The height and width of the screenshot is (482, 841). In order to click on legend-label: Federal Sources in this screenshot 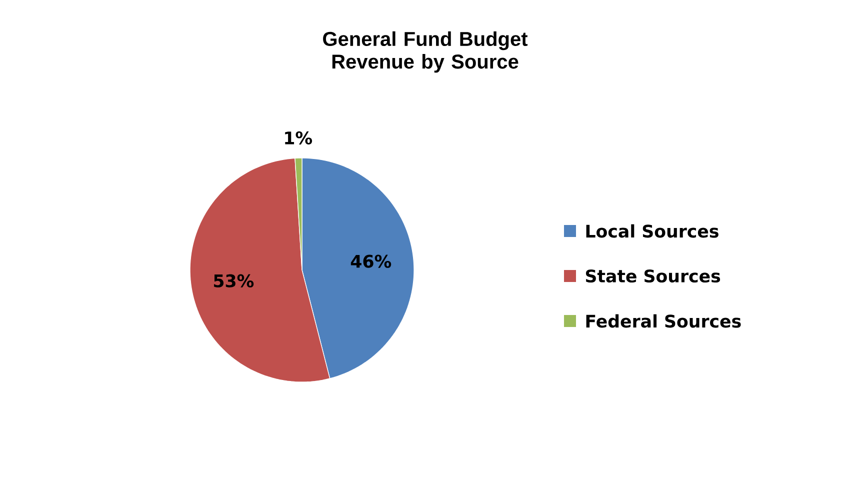, I will do `click(663, 321)`.